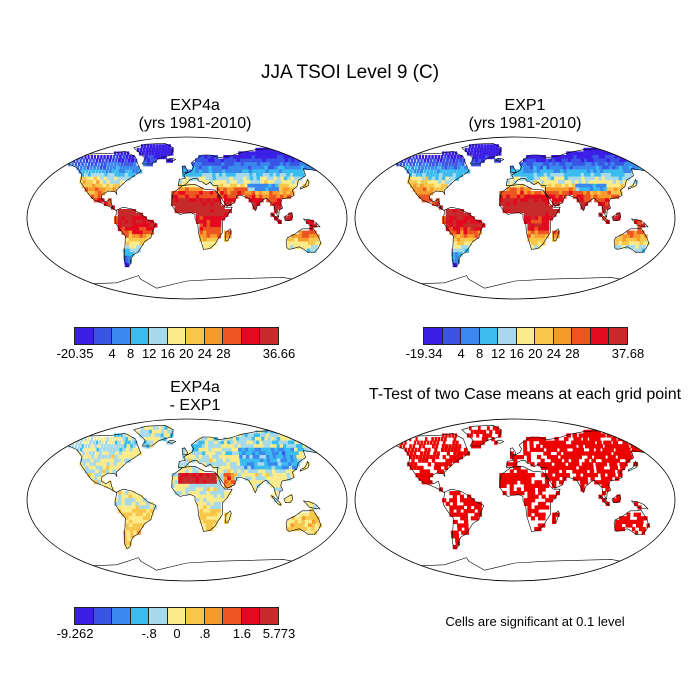  Describe the element at coordinates (525, 354) in the screenshot. I see `colorbar-labels-exp1: -19.34 4 8 12 16 20 24 28 37.68` at that location.